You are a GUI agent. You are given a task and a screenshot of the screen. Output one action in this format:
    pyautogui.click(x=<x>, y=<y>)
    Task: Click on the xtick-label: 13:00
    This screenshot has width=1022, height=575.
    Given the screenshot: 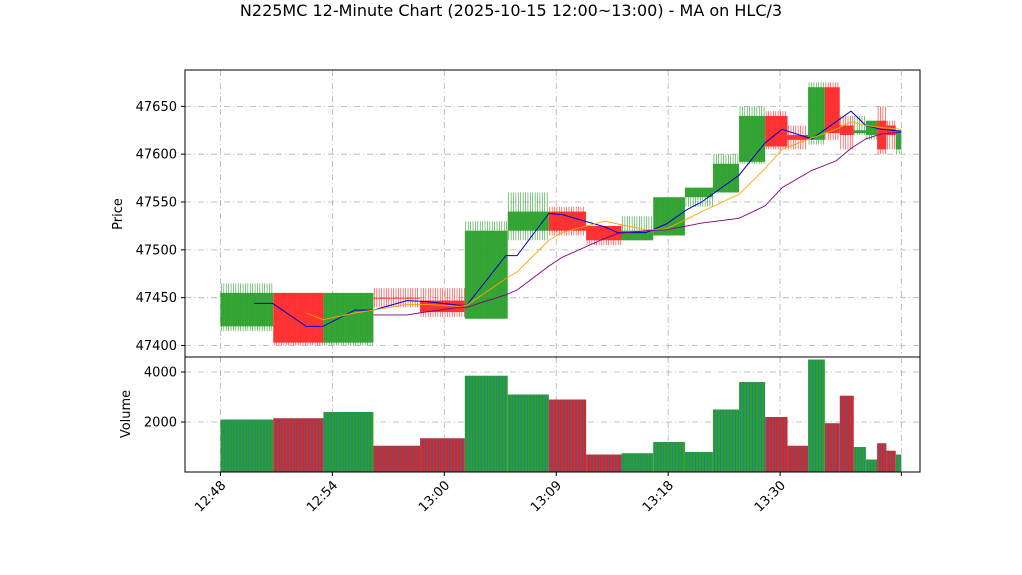 What is the action you would take?
    pyautogui.click(x=434, y=496)
    